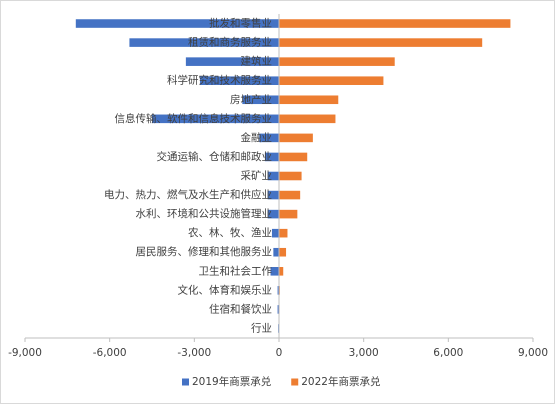 This screenshot has width=555, height=404. I want to click on x-tick-label: -3,000, so click(194, 353).